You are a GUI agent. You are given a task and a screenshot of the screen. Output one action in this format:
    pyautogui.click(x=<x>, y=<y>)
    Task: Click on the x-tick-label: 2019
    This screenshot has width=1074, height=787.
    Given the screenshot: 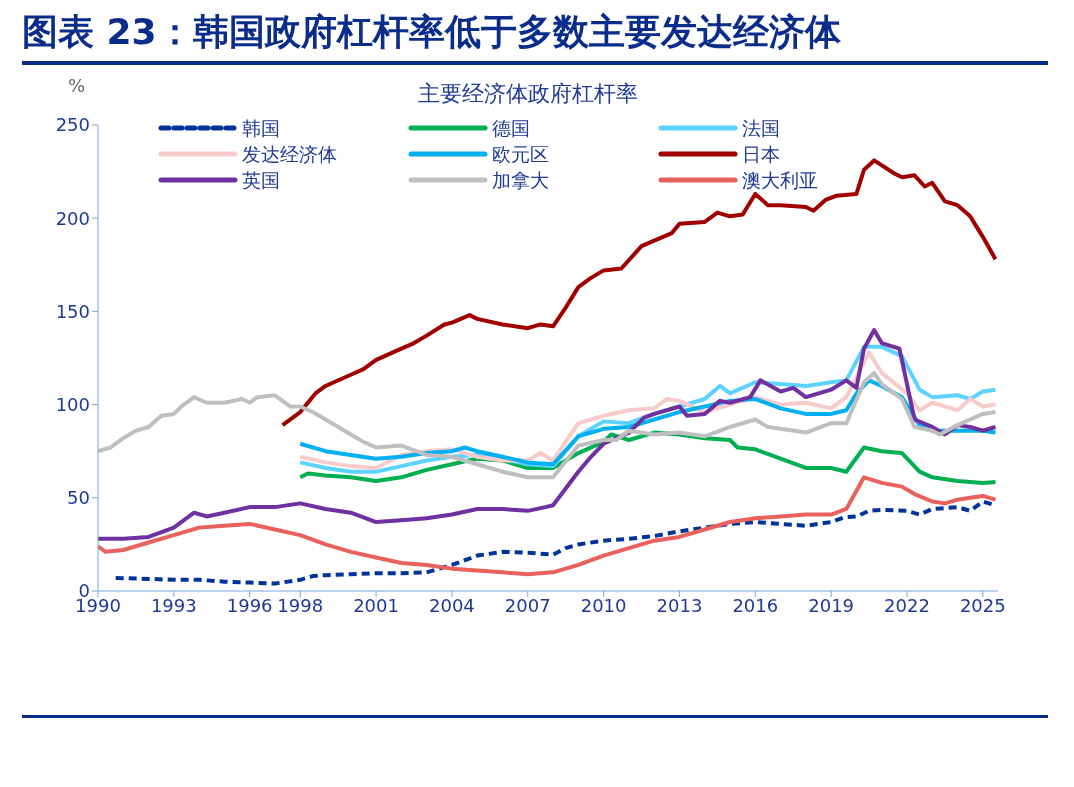 What is the action you would take?
    pyautogui.click(x=831, y=605)
    